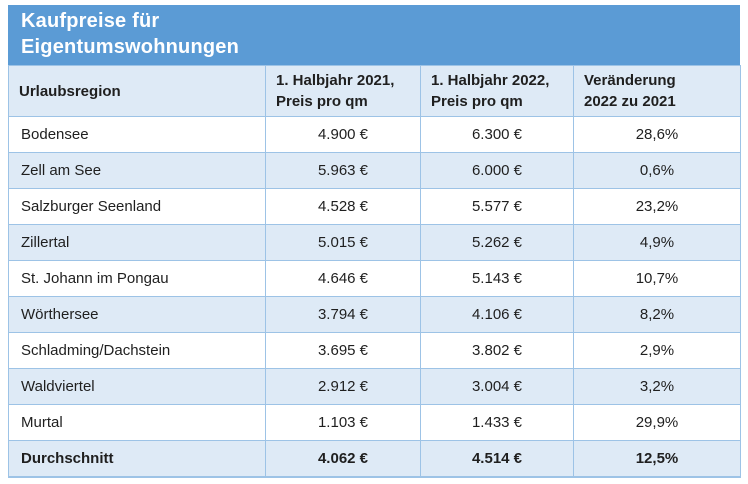  Describe the element at coordinates (130, 47) in the screenshot. I see `title-line2: Eigentumswohnungen` at that location.